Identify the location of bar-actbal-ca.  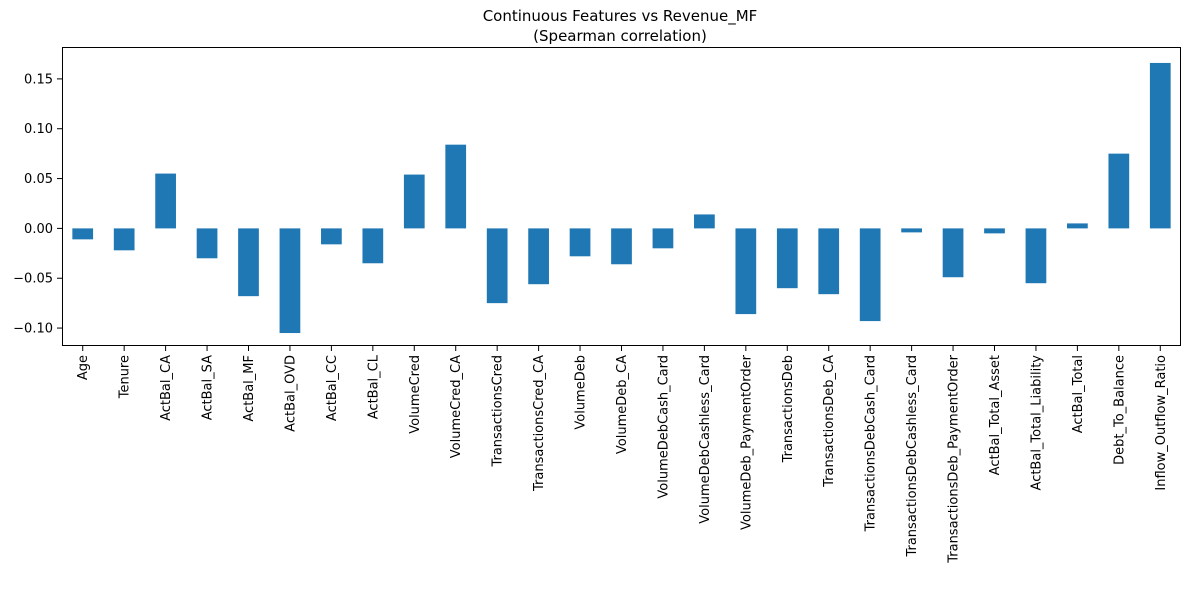
(165, 201).